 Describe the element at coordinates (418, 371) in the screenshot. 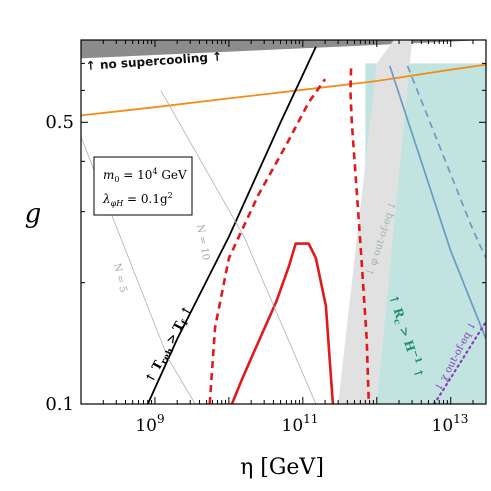

I see `rc-post: ↑` at that location.